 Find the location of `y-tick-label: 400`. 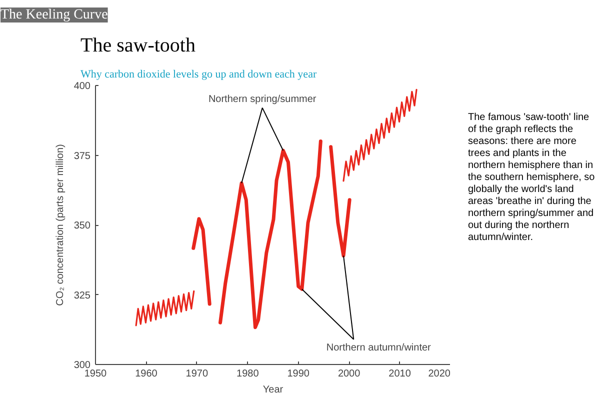

y-tick-label: 400 is located at coordinates (82, 86).